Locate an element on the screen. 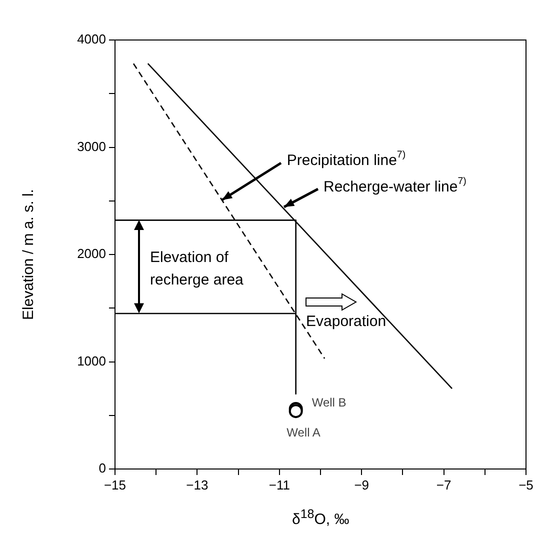  x-tick-label: −9 is located at coordinates (362, 484).